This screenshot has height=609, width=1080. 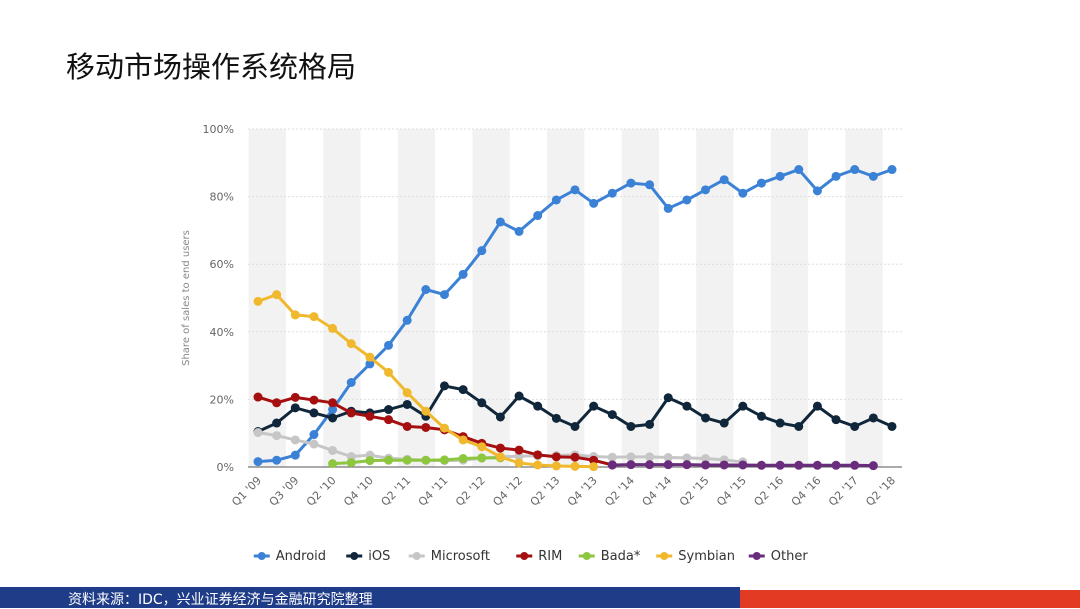 I want to click on x-tick-label: Q1 '09, so click(x=246, y=491).